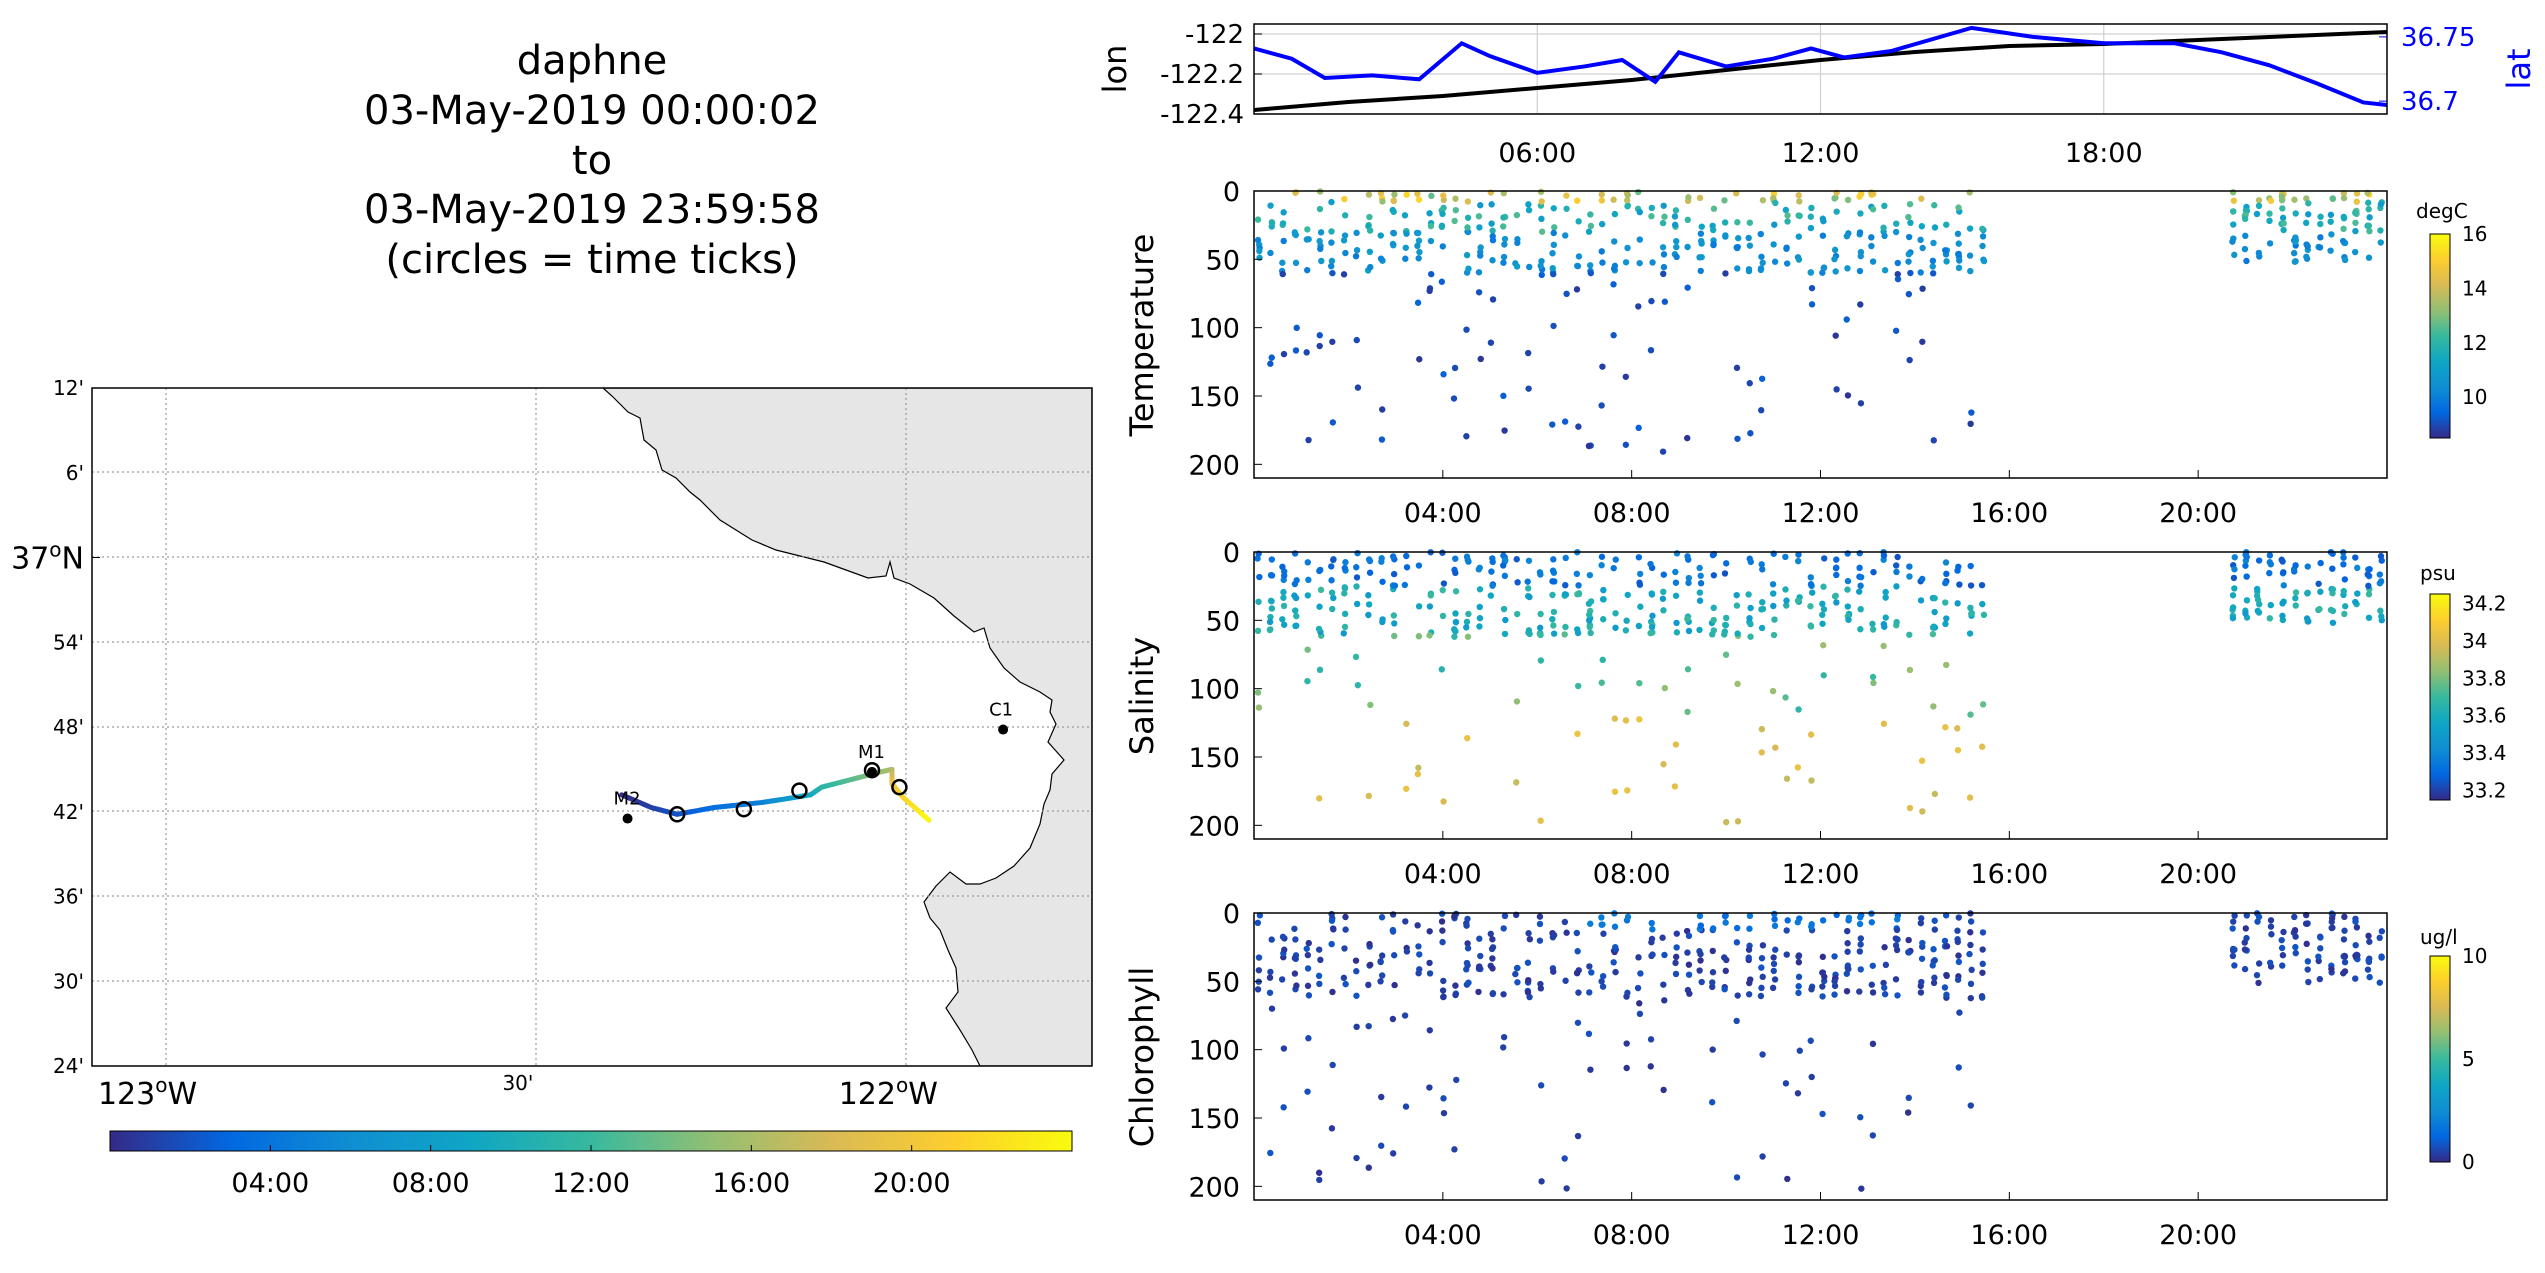  What do you see at coordinates (1202, 75) in the screenshot?
I see `lon-tick-label: -122.2` at bounding box center [1202, 75].